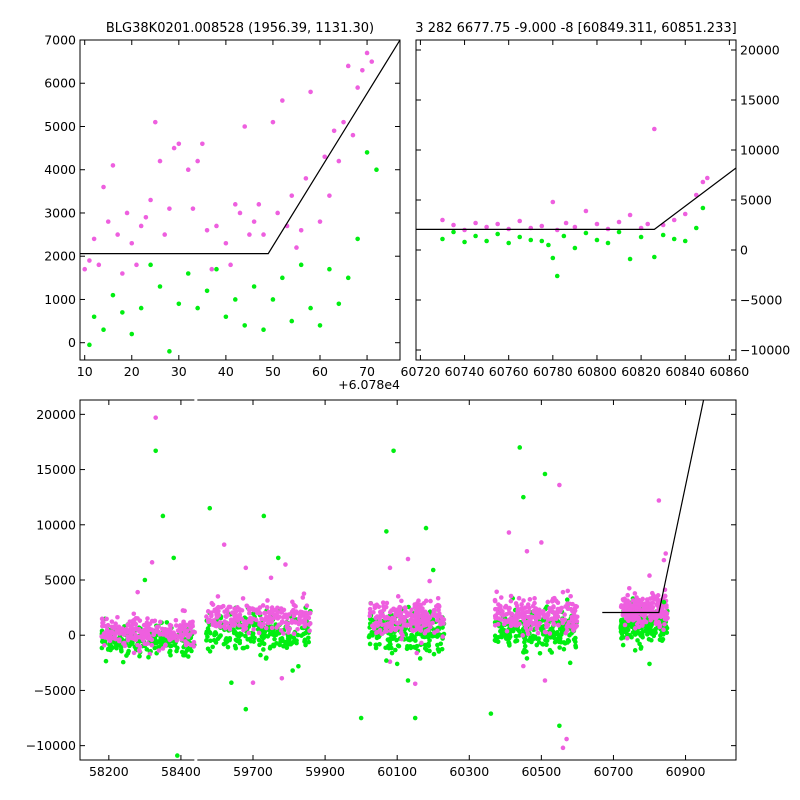  I want to click on x-tick-label: 60, so click(320, 371).